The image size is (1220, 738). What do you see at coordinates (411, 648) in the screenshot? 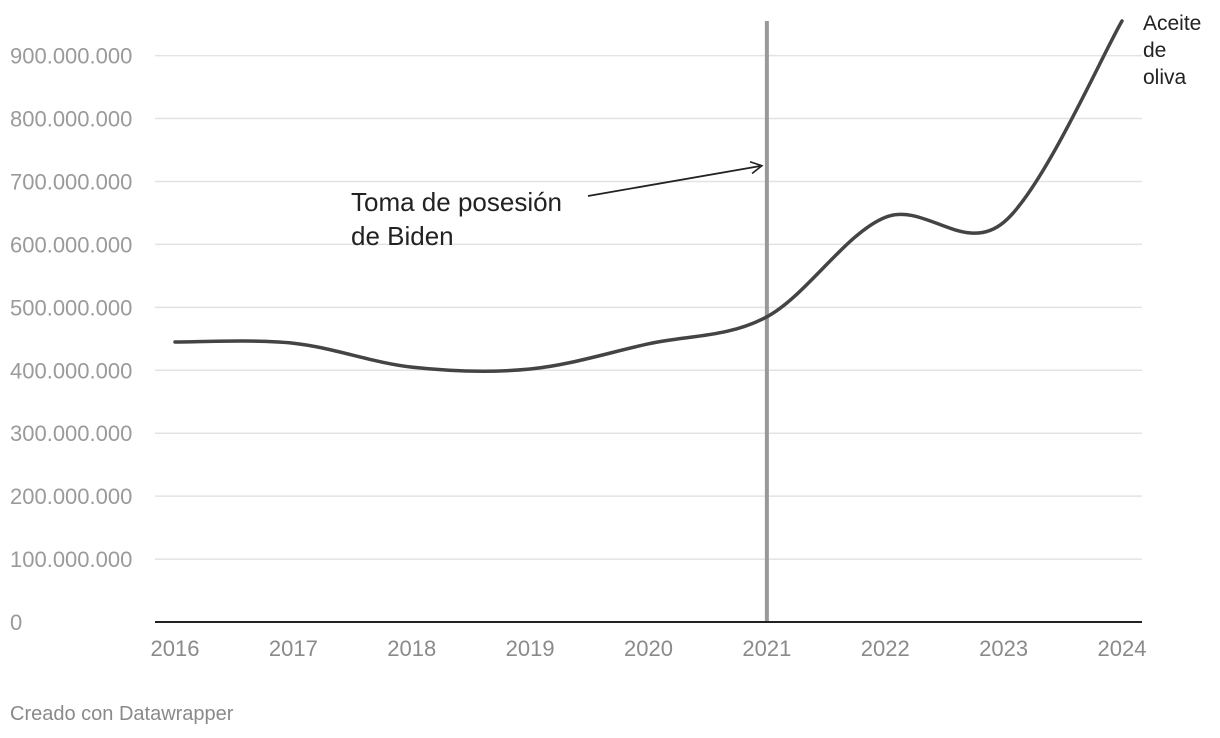
I see `x-tick-label: 2018` at bounding box center [411, 648].